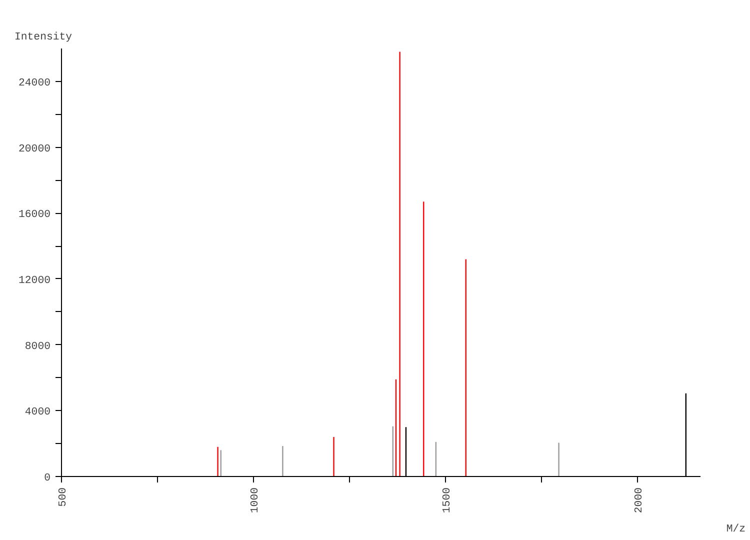 The width and height of the screenshot is (750, 540). Describe the element at coordinates (37, 346) in the screenshot. I see `y-tick-label: 8000` at that location.